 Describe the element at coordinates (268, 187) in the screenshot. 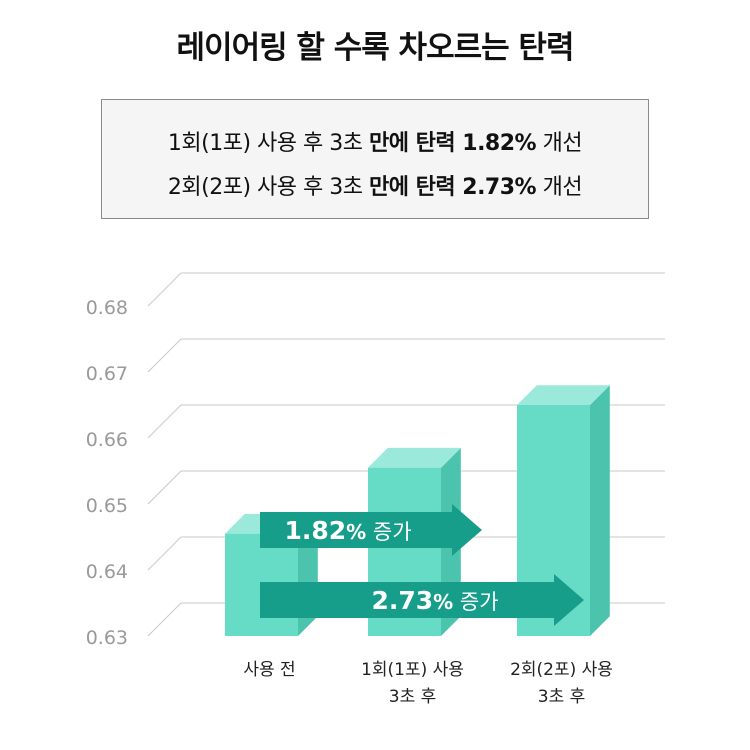

I see `summary-line-2-prefix: 2회(2포) 사용 후 3초` at that location.